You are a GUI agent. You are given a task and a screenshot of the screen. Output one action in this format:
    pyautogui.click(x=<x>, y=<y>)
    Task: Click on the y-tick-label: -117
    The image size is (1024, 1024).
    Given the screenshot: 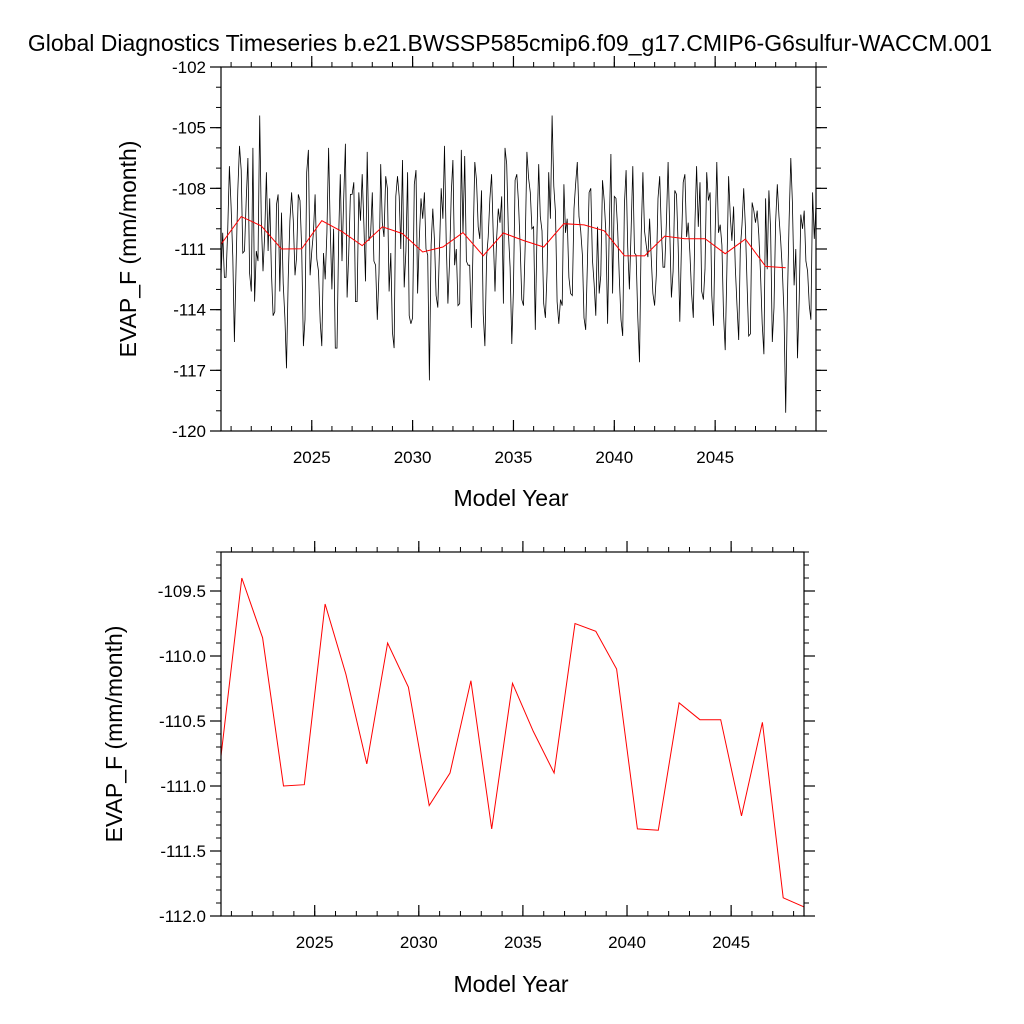 What is the action you would take?
    pyautogui.click(x=189, y=370)
    